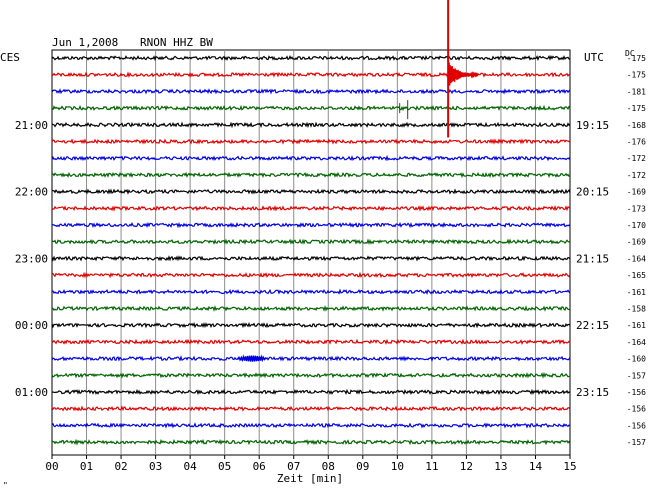  Describe the element at coordinates (464, 74) in the screenshot. I see `event-coda` at that location.